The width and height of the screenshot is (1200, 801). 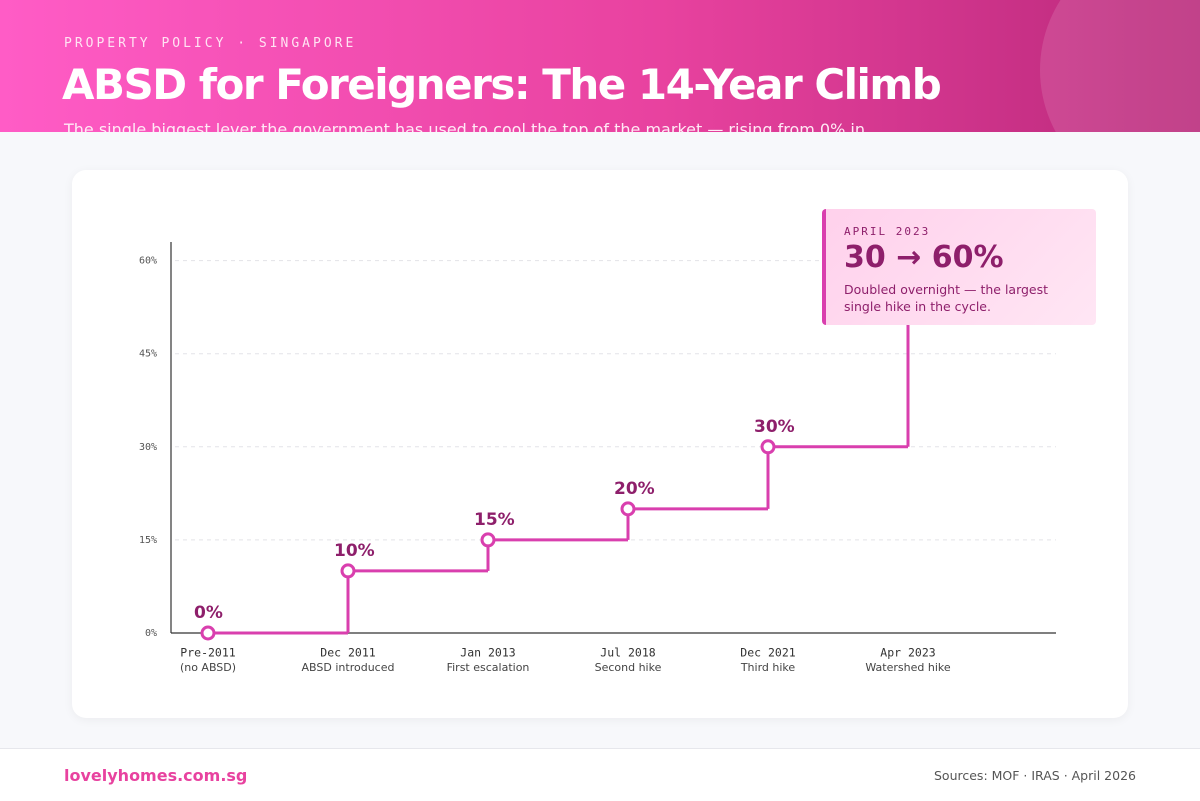 What do you see at coordinates (634, 489) in the screenshot?
I see `value-label: 20%` at bounding box center [634, 489].